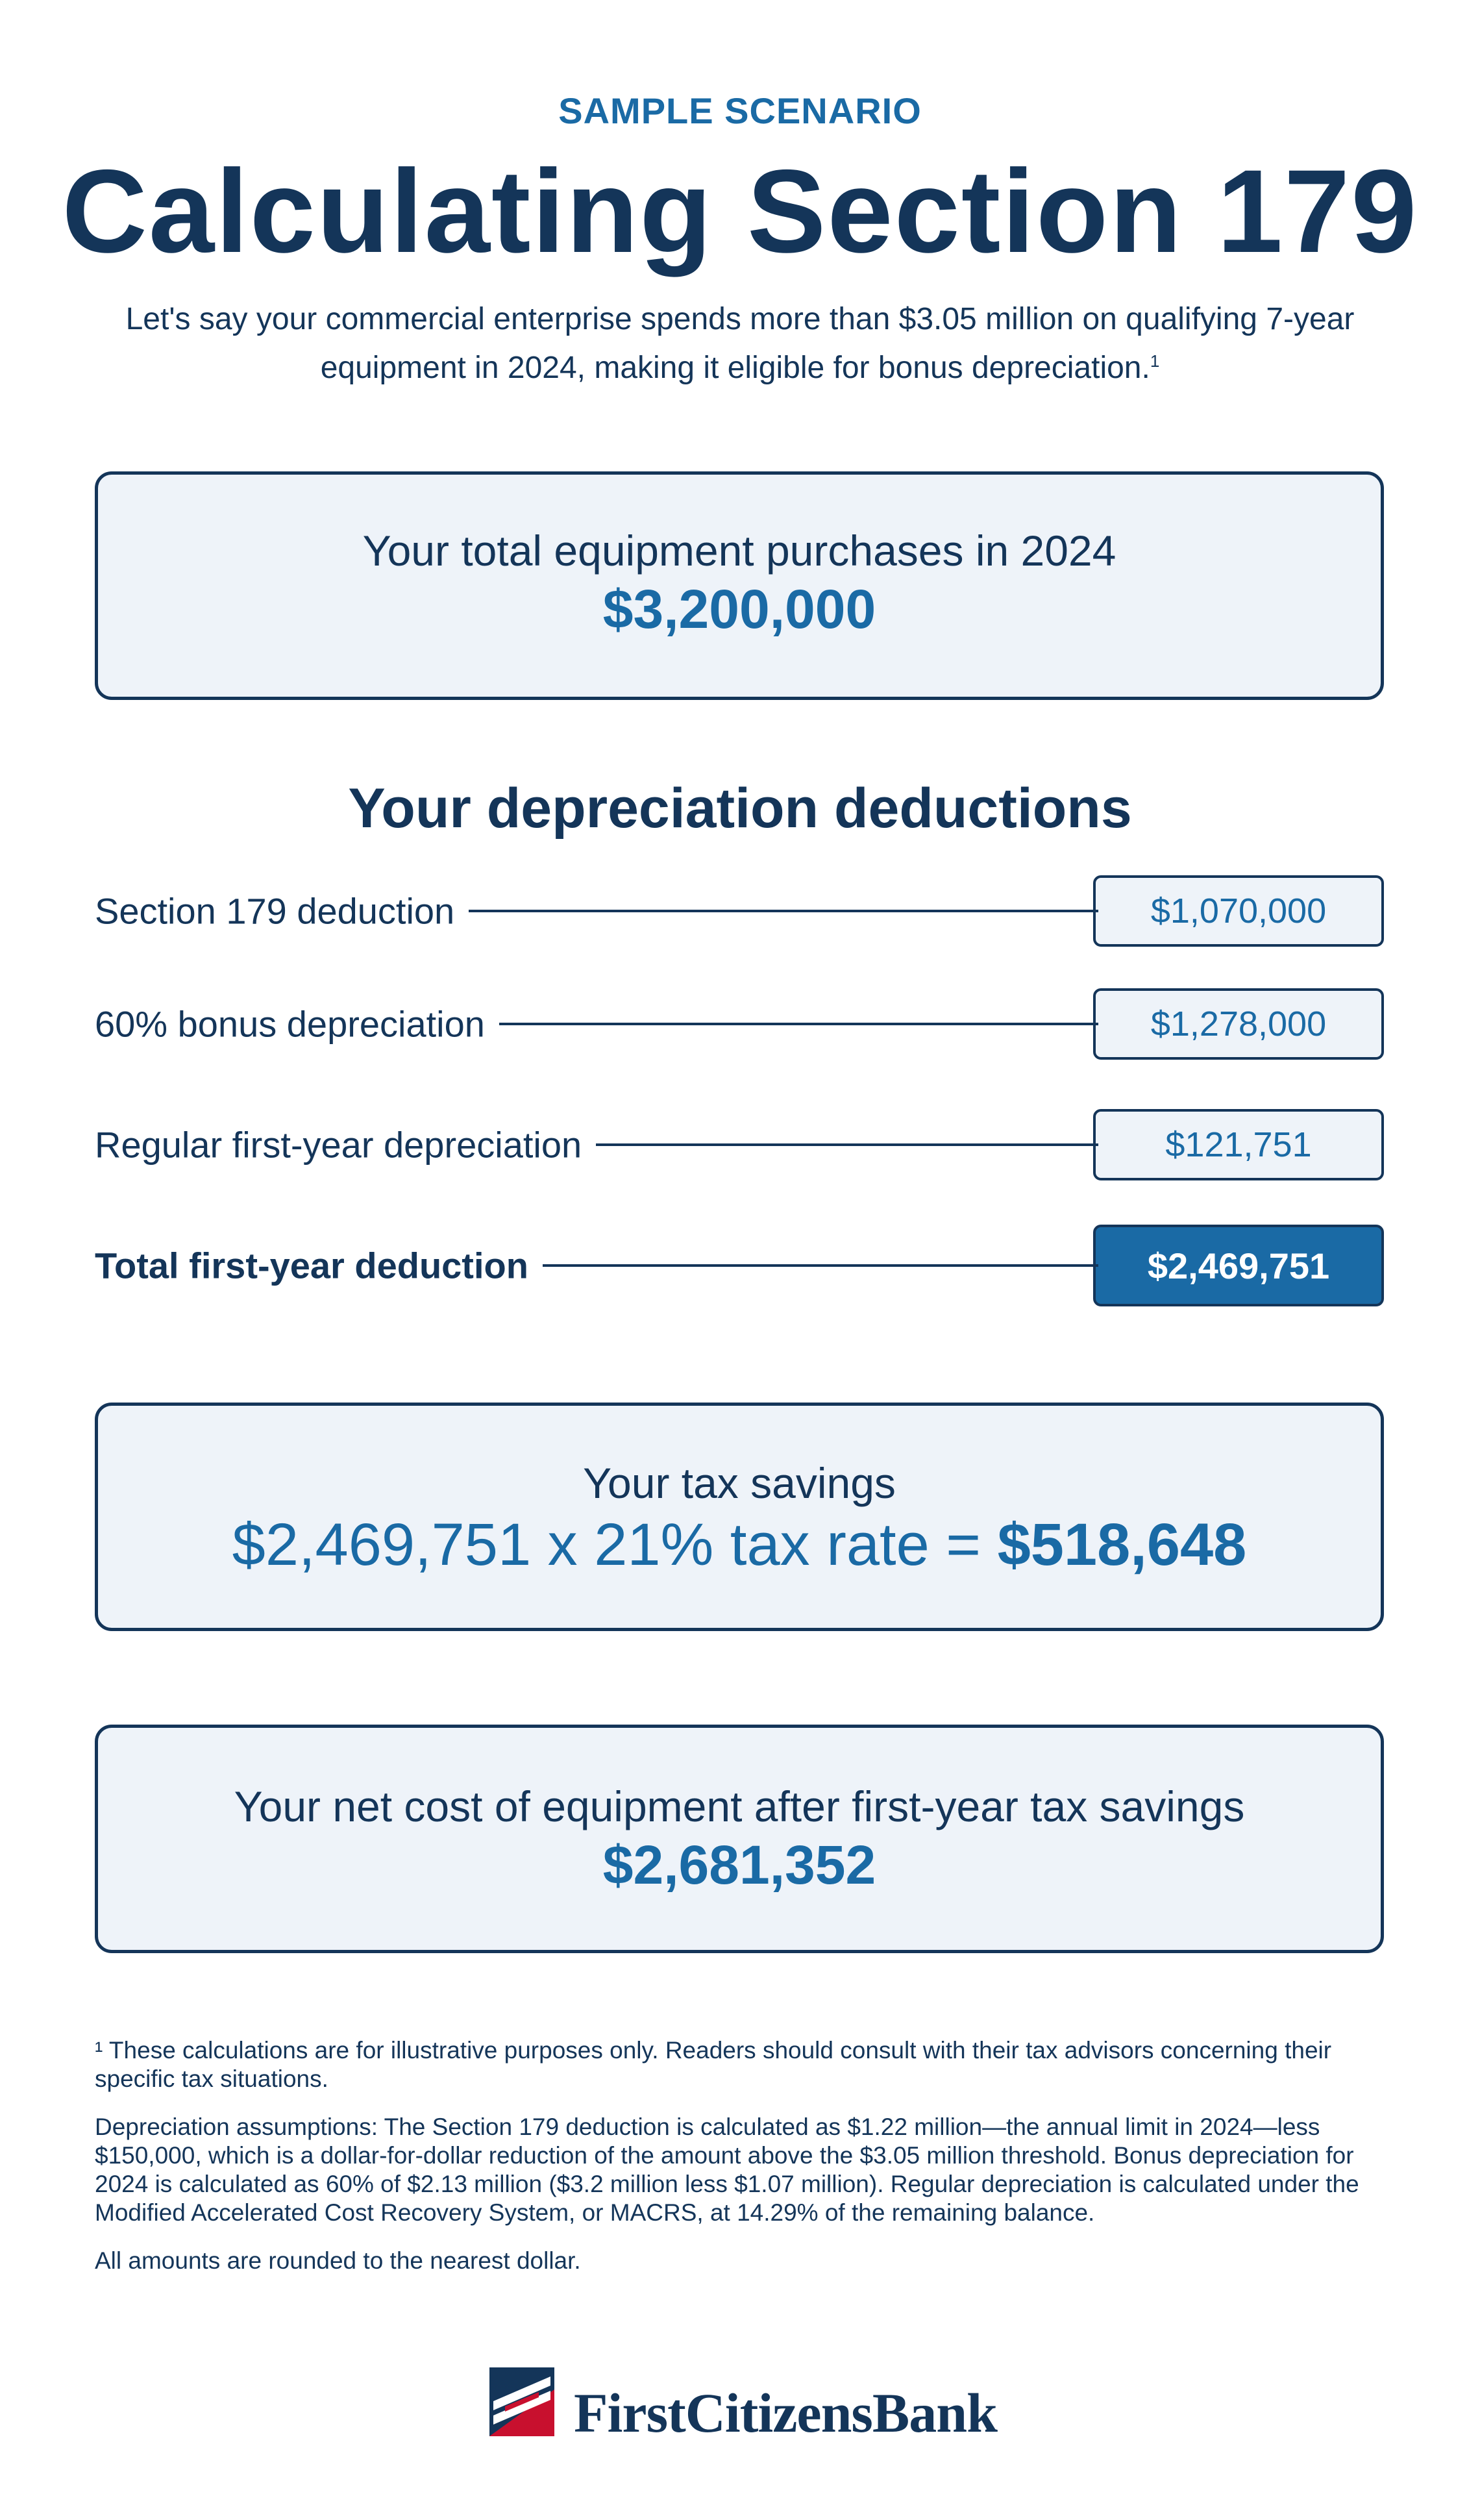 The image size is (1480, 2520). What do you see at coordinates (739, 551) in the screenshot?
I see `purchases-label: Your total equipment purchases in 2024` at bounding box center [739, 551].